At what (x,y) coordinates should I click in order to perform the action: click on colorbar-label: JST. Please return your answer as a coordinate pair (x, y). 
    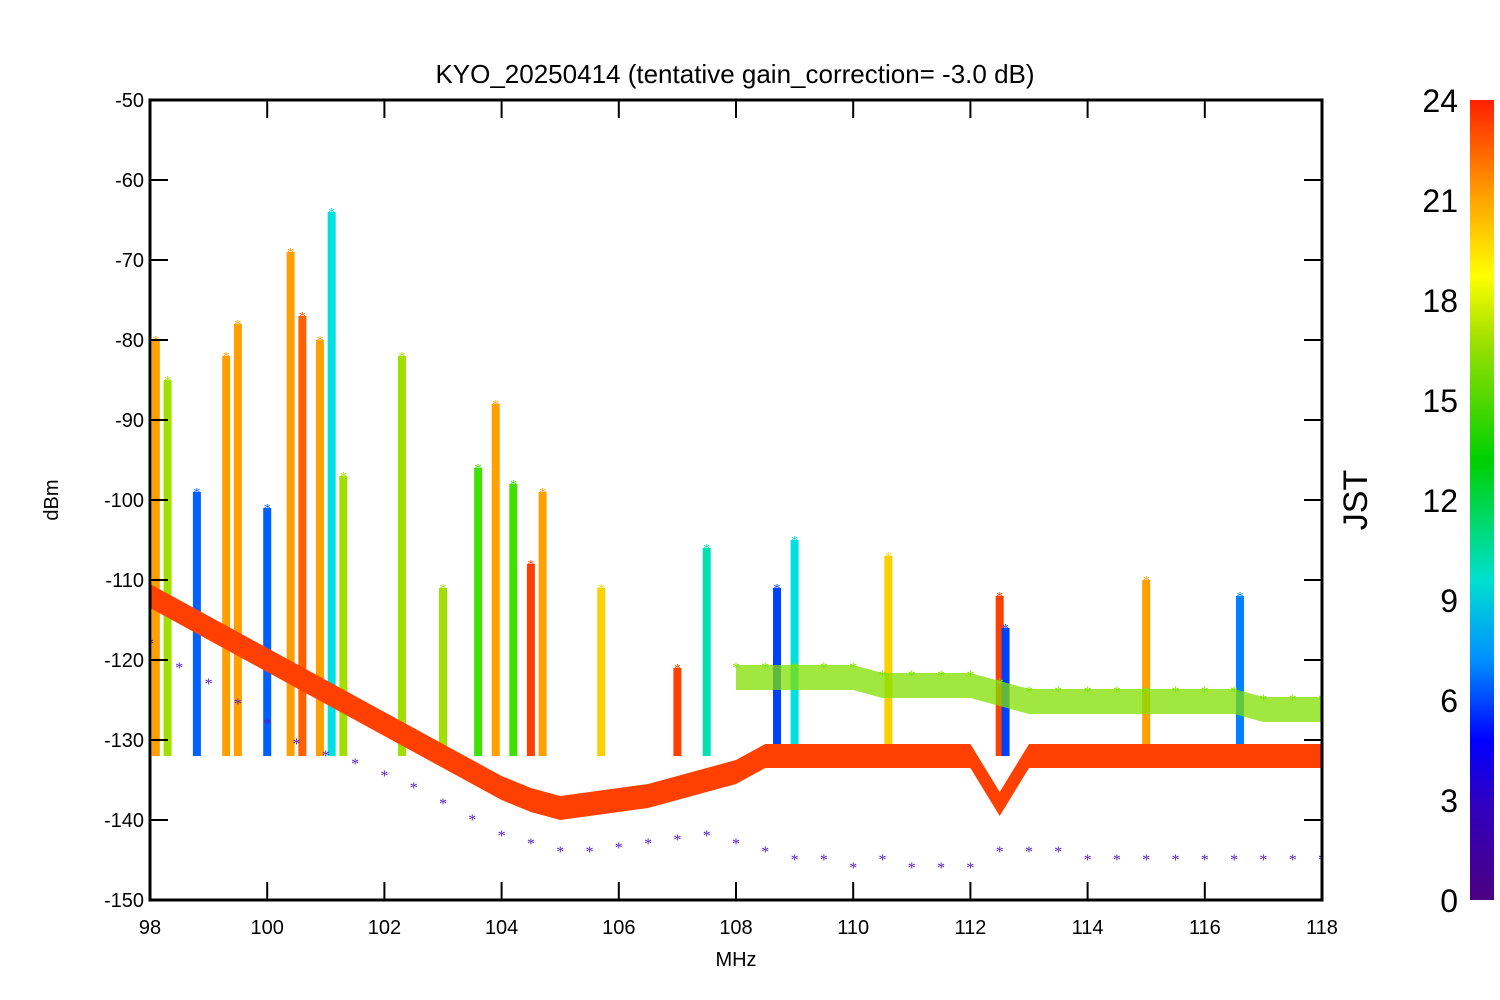
    Looking at the image, I should click on (1356, 500).